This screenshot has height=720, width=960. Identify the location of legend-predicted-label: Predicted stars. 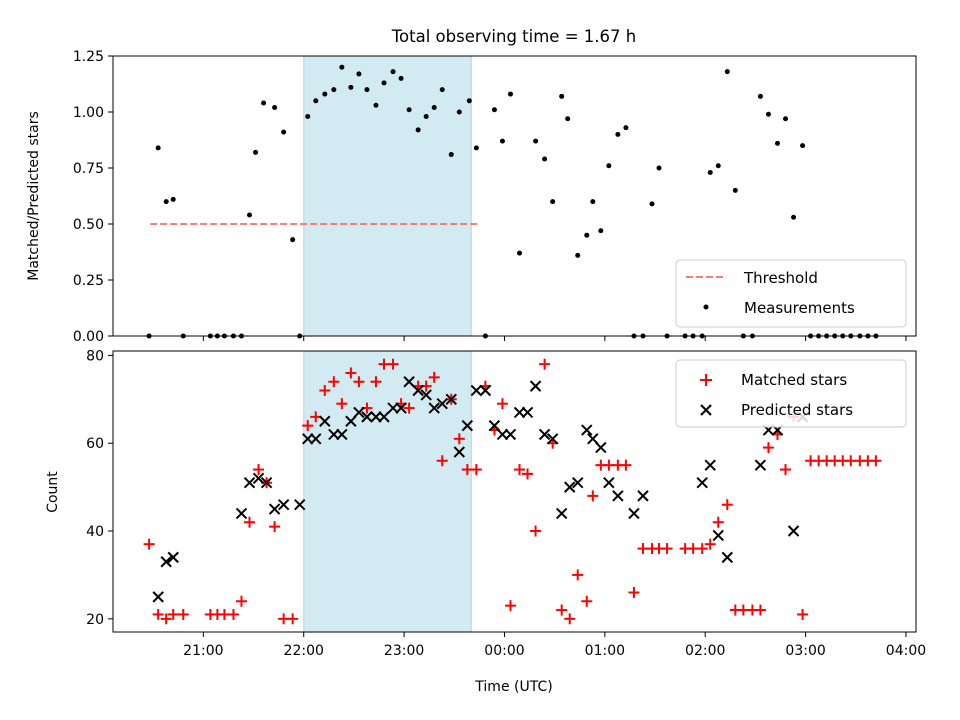
(797, 410).